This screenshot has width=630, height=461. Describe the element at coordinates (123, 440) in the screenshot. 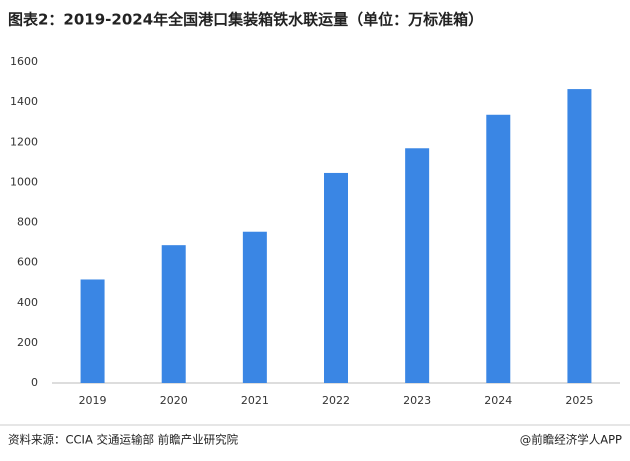

I see `source: 资料来源：CCIA 交通运输部 前瞻产业研究院` at that location.